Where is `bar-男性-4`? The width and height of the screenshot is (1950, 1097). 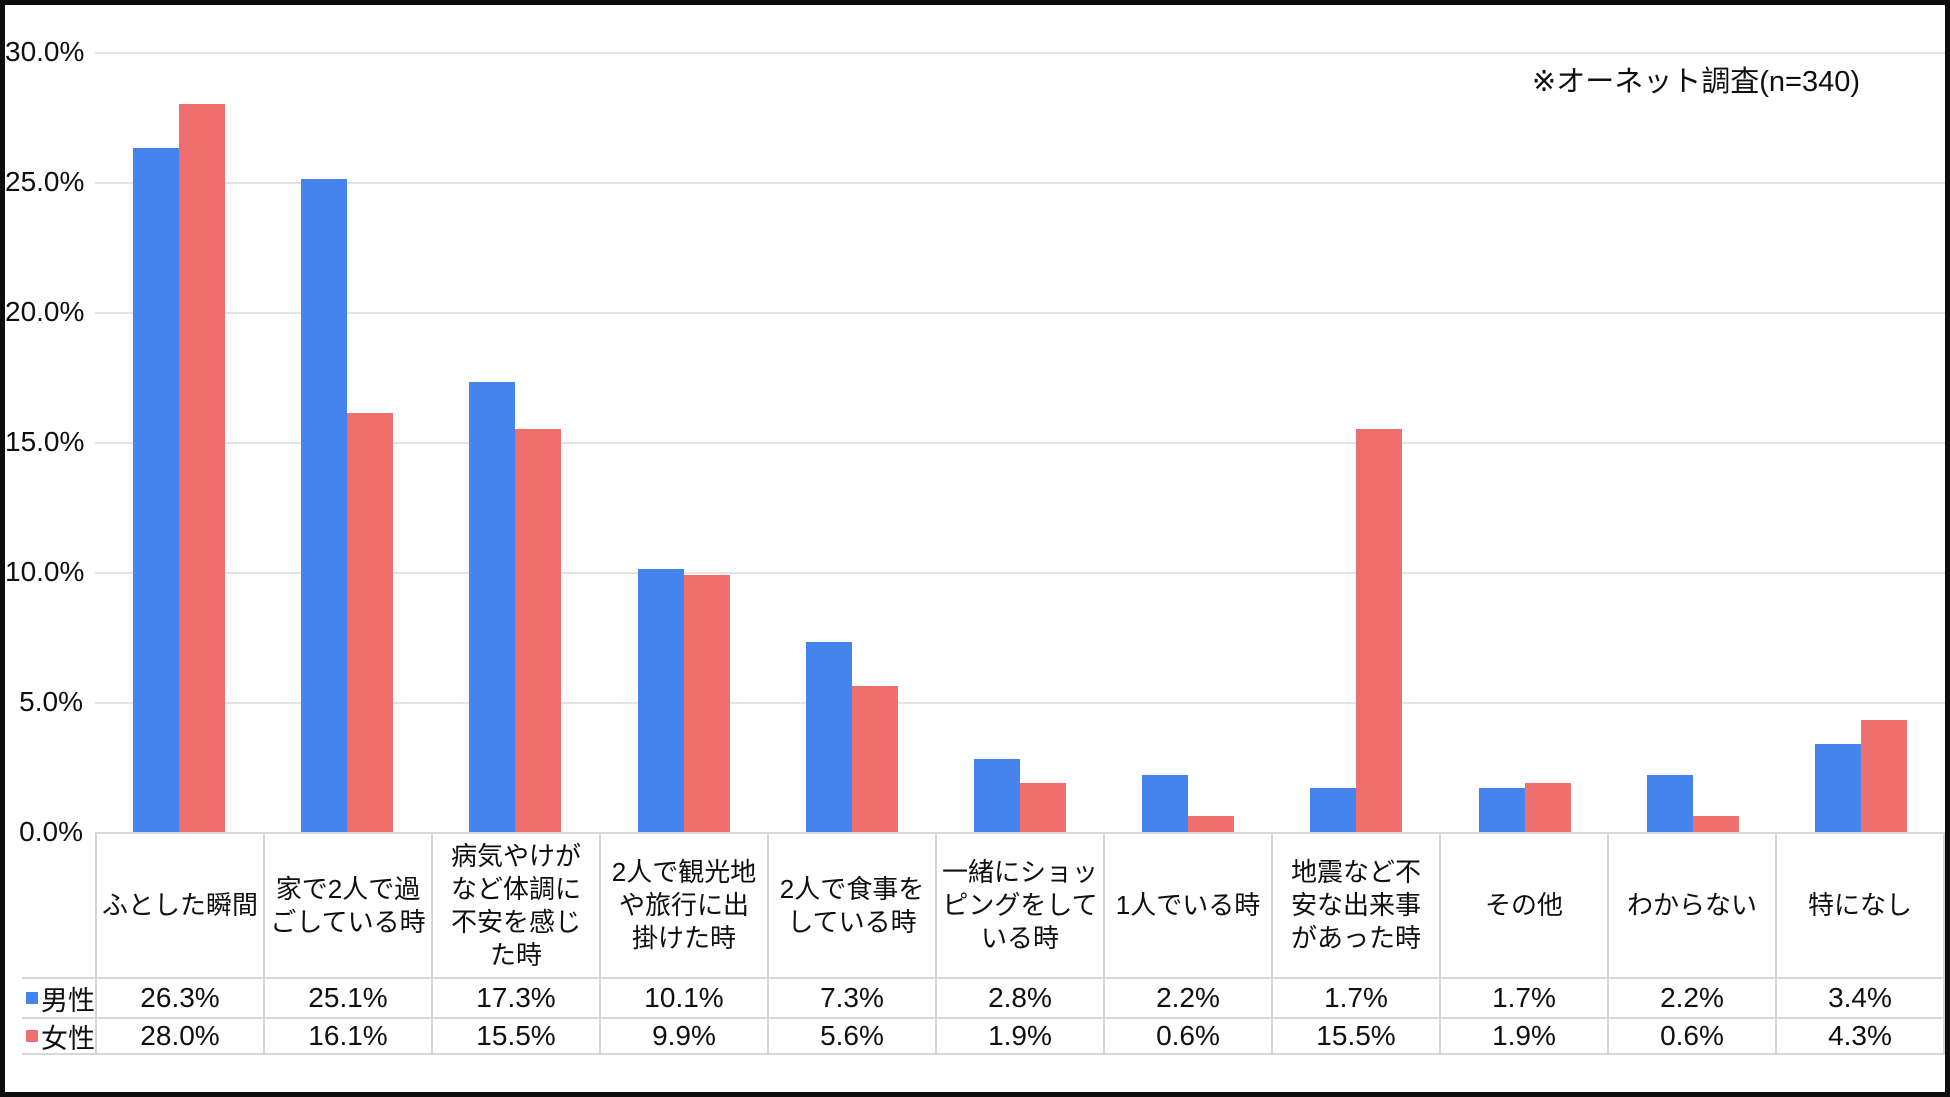
bar-男性-4 is located at coordinates (828, 737).